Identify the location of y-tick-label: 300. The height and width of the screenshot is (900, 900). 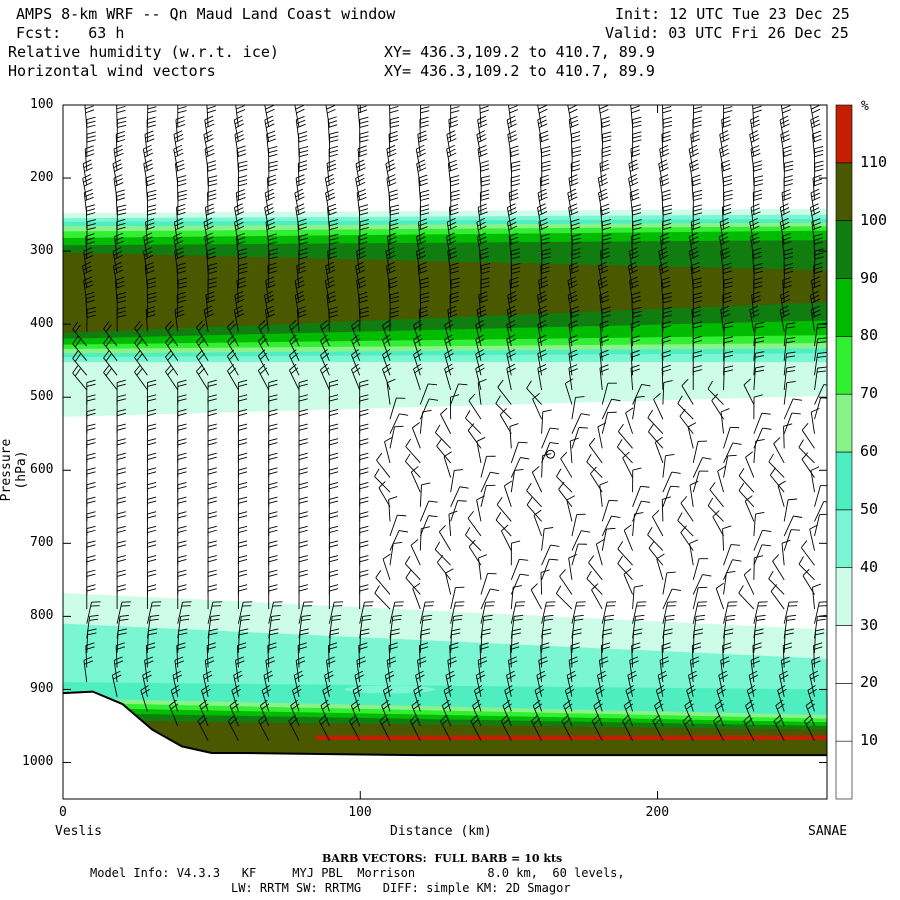
(42, 251).